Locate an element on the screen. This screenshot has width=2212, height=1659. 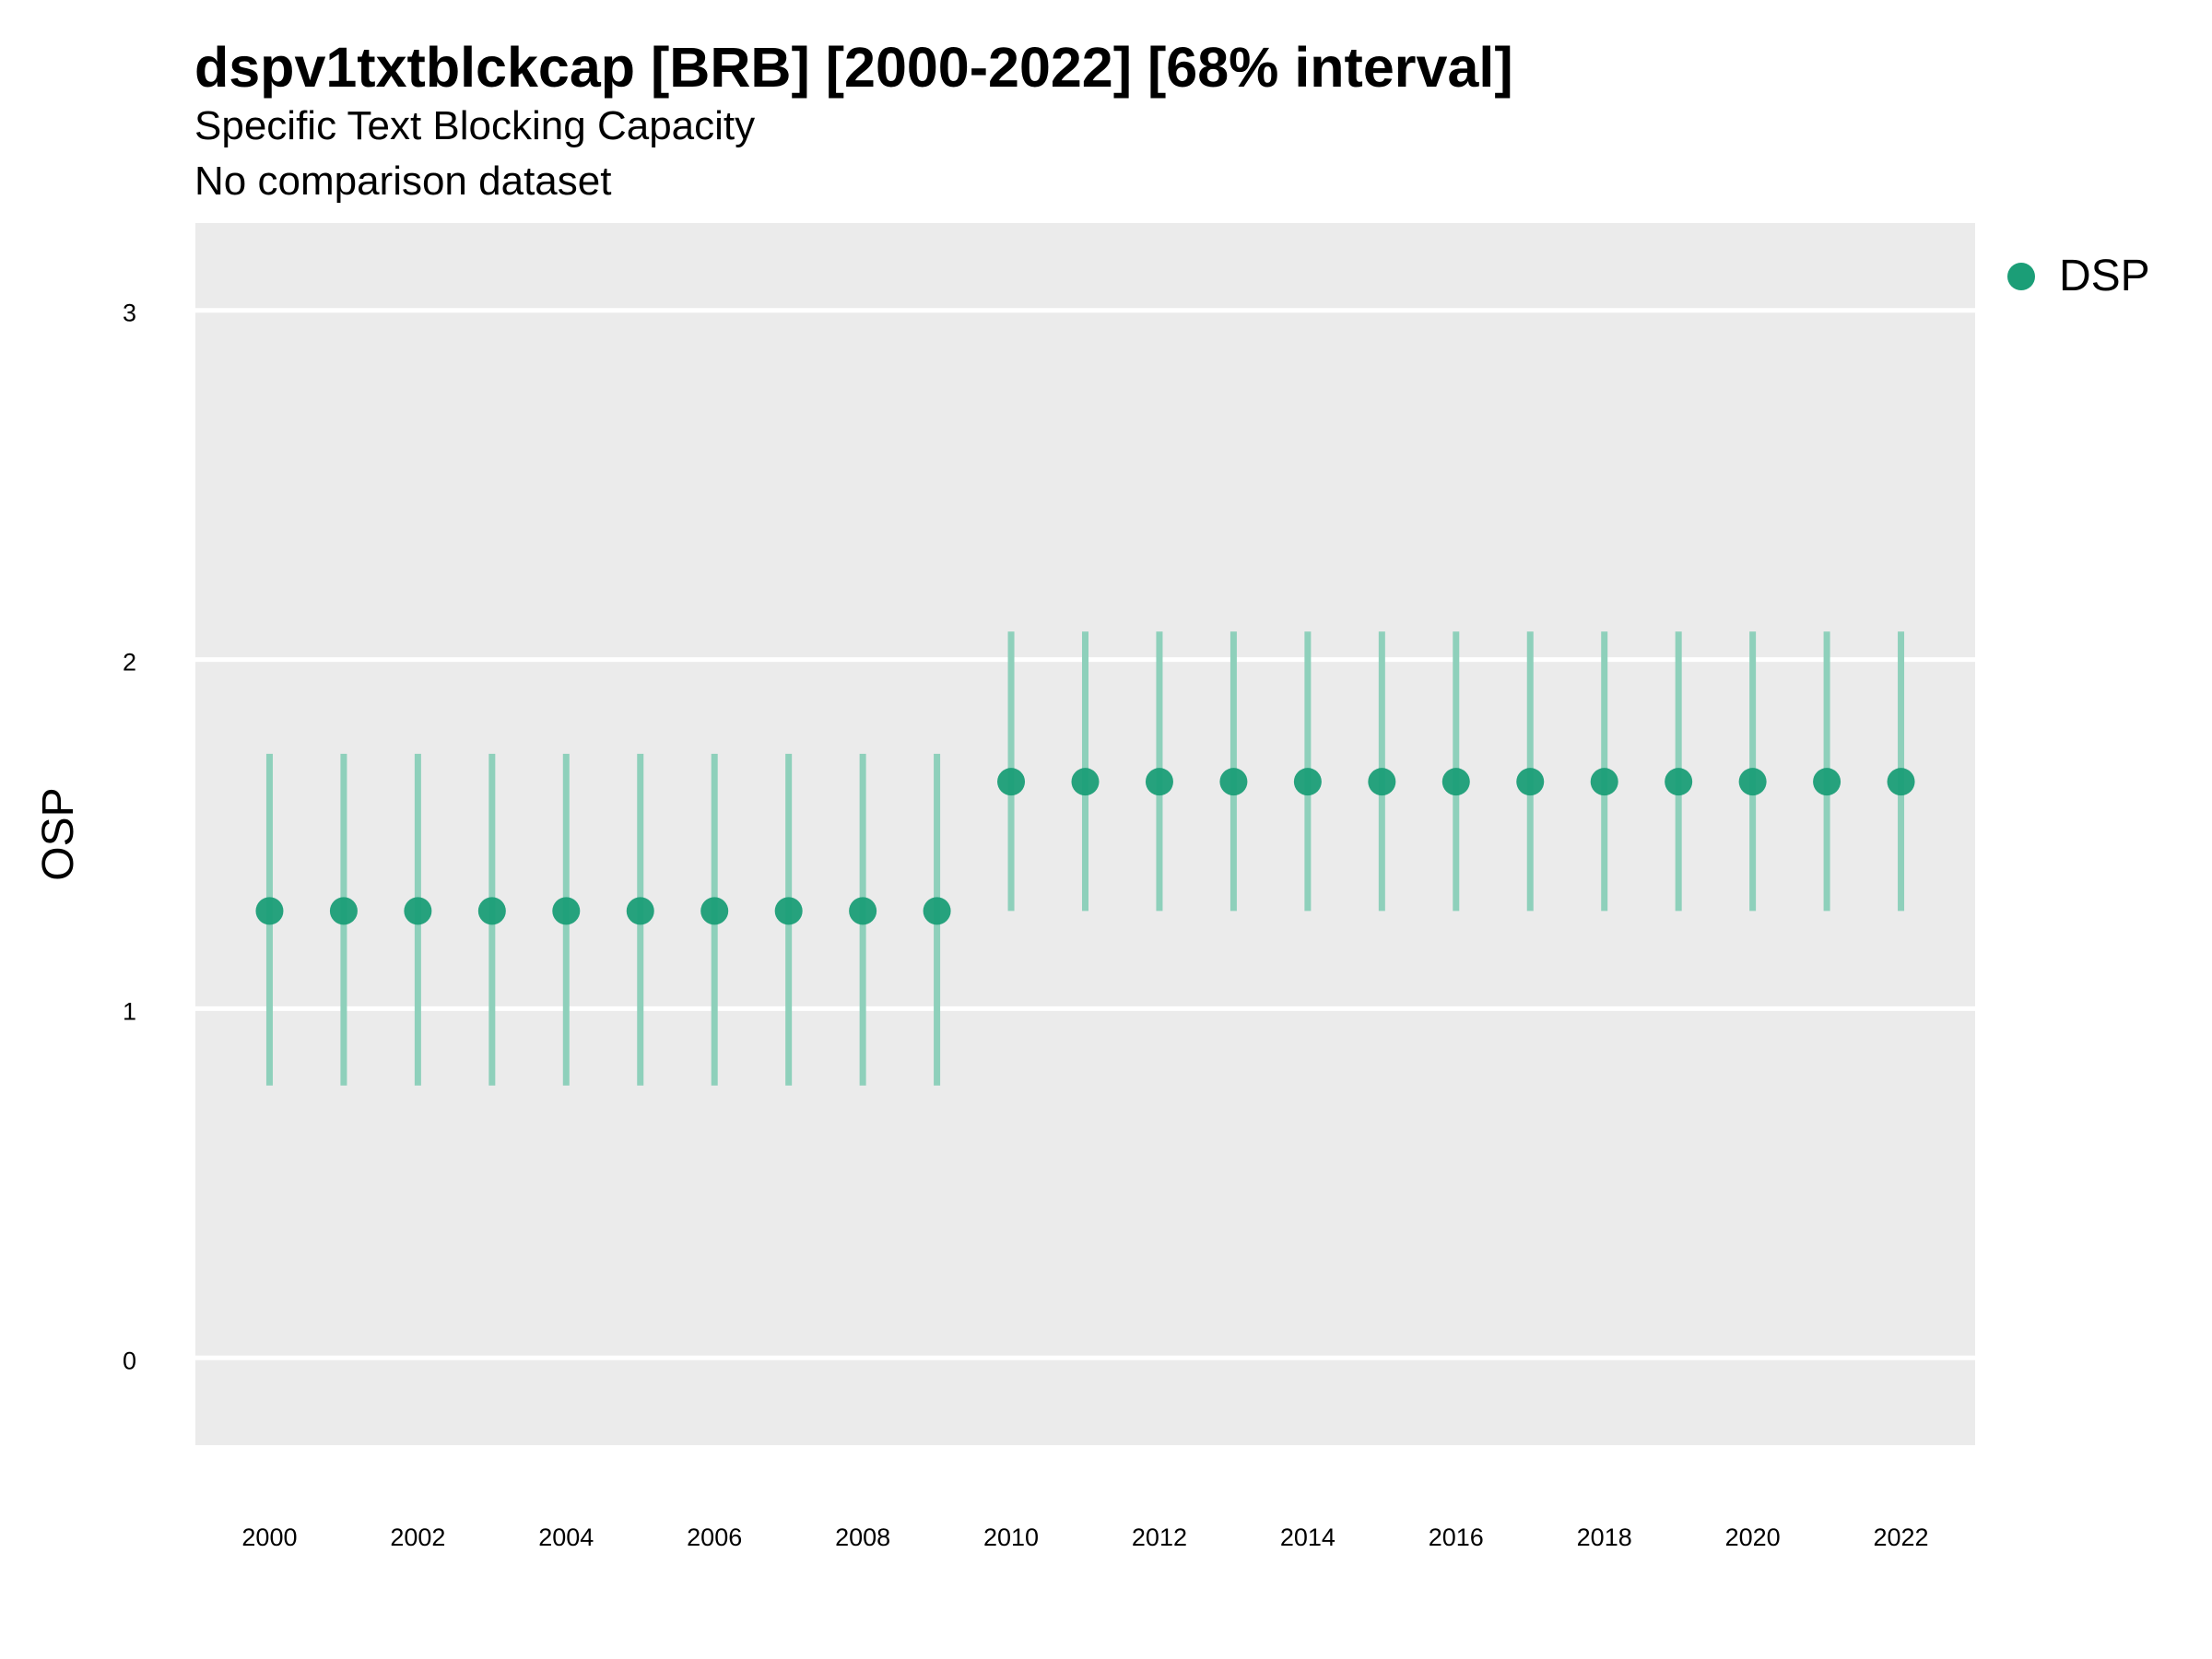
y-tick-label: 1 is located at coordinates (129, 1011).